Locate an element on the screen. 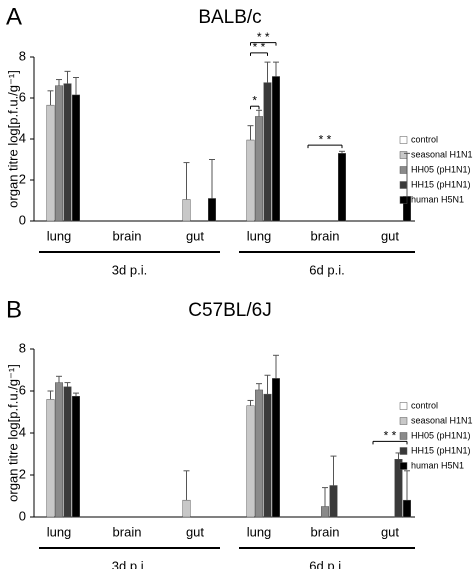 The image size is (474, 569). chart-title: BALB/c is located at coordinates (229, 17).